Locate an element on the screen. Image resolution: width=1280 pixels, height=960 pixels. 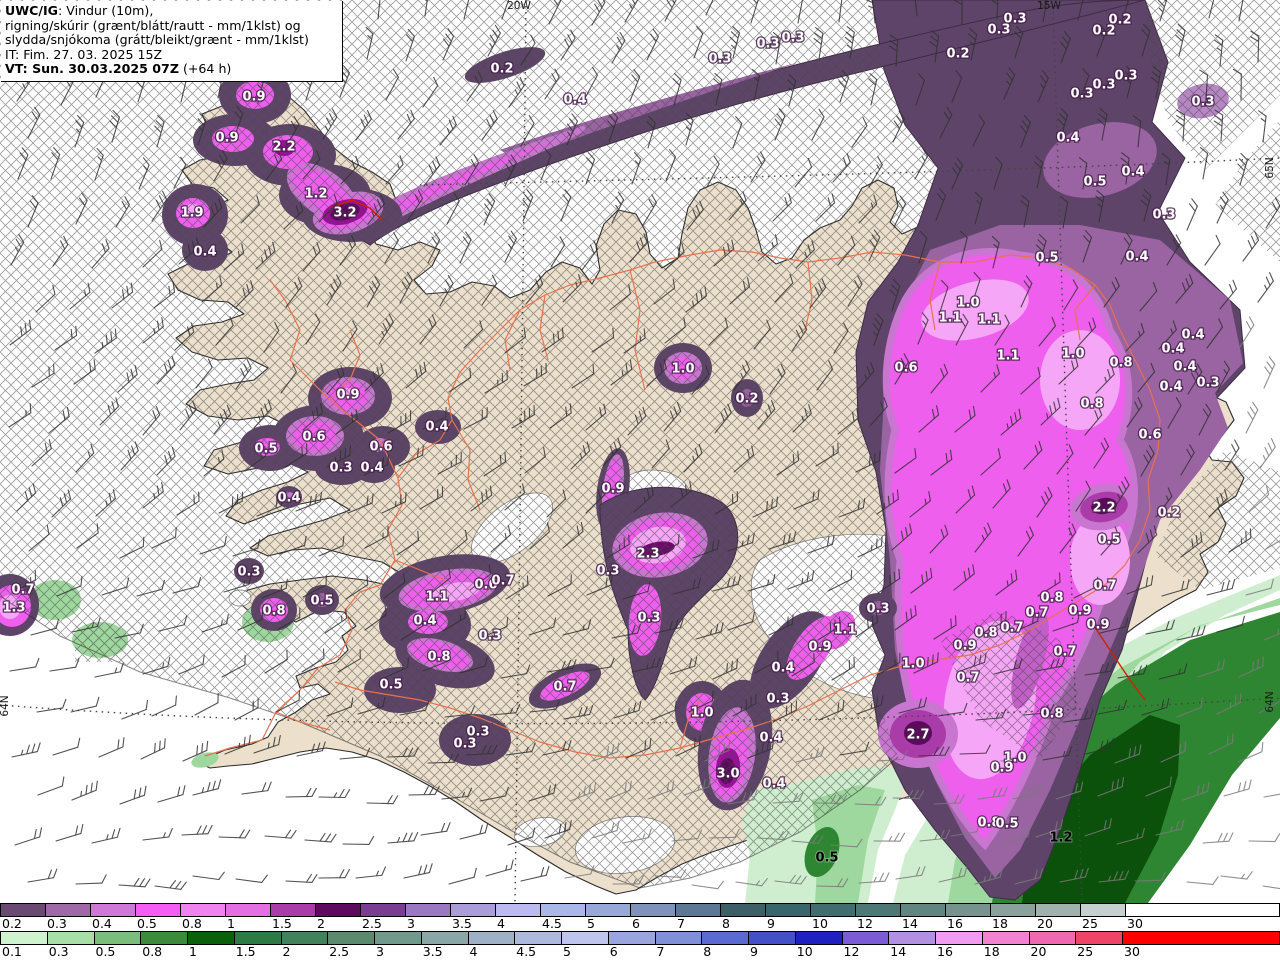
rain-color-scale is located at coordinates (640, 938).